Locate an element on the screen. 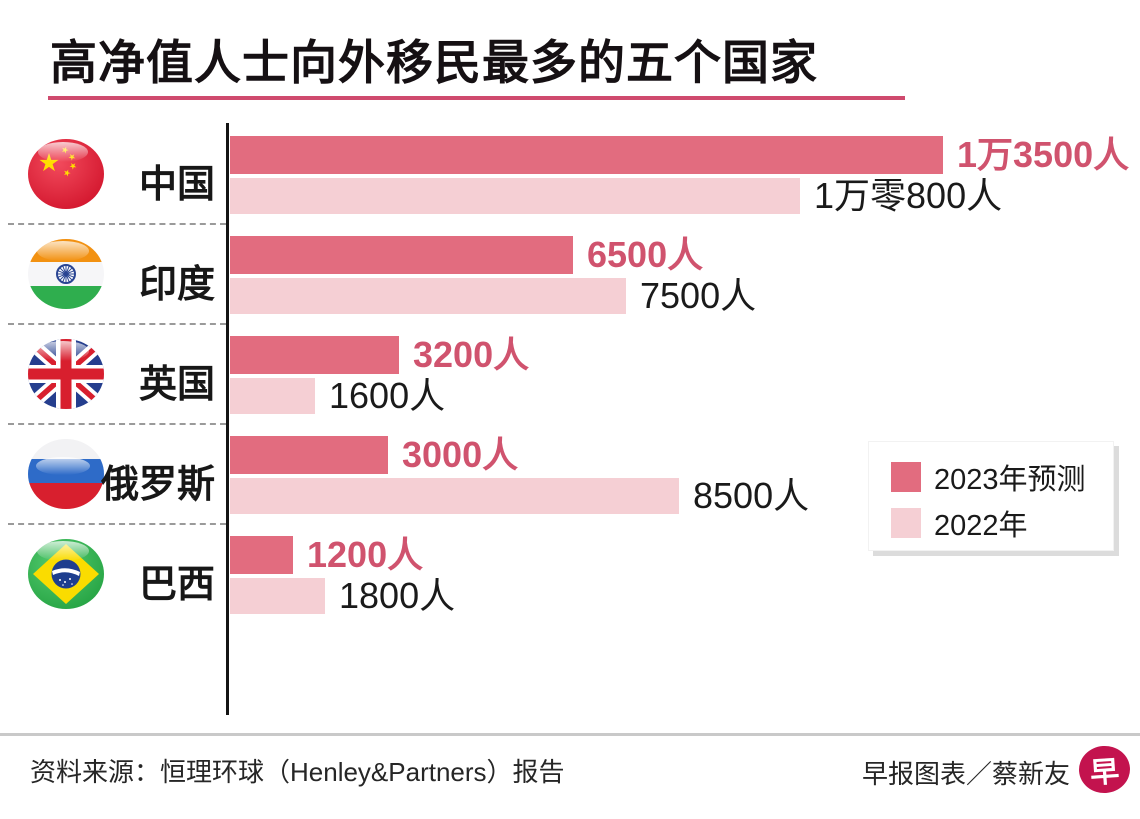 The width and height of the screenshot is (1140, 819). bar-2023-china is located at coordinates (586, 155).